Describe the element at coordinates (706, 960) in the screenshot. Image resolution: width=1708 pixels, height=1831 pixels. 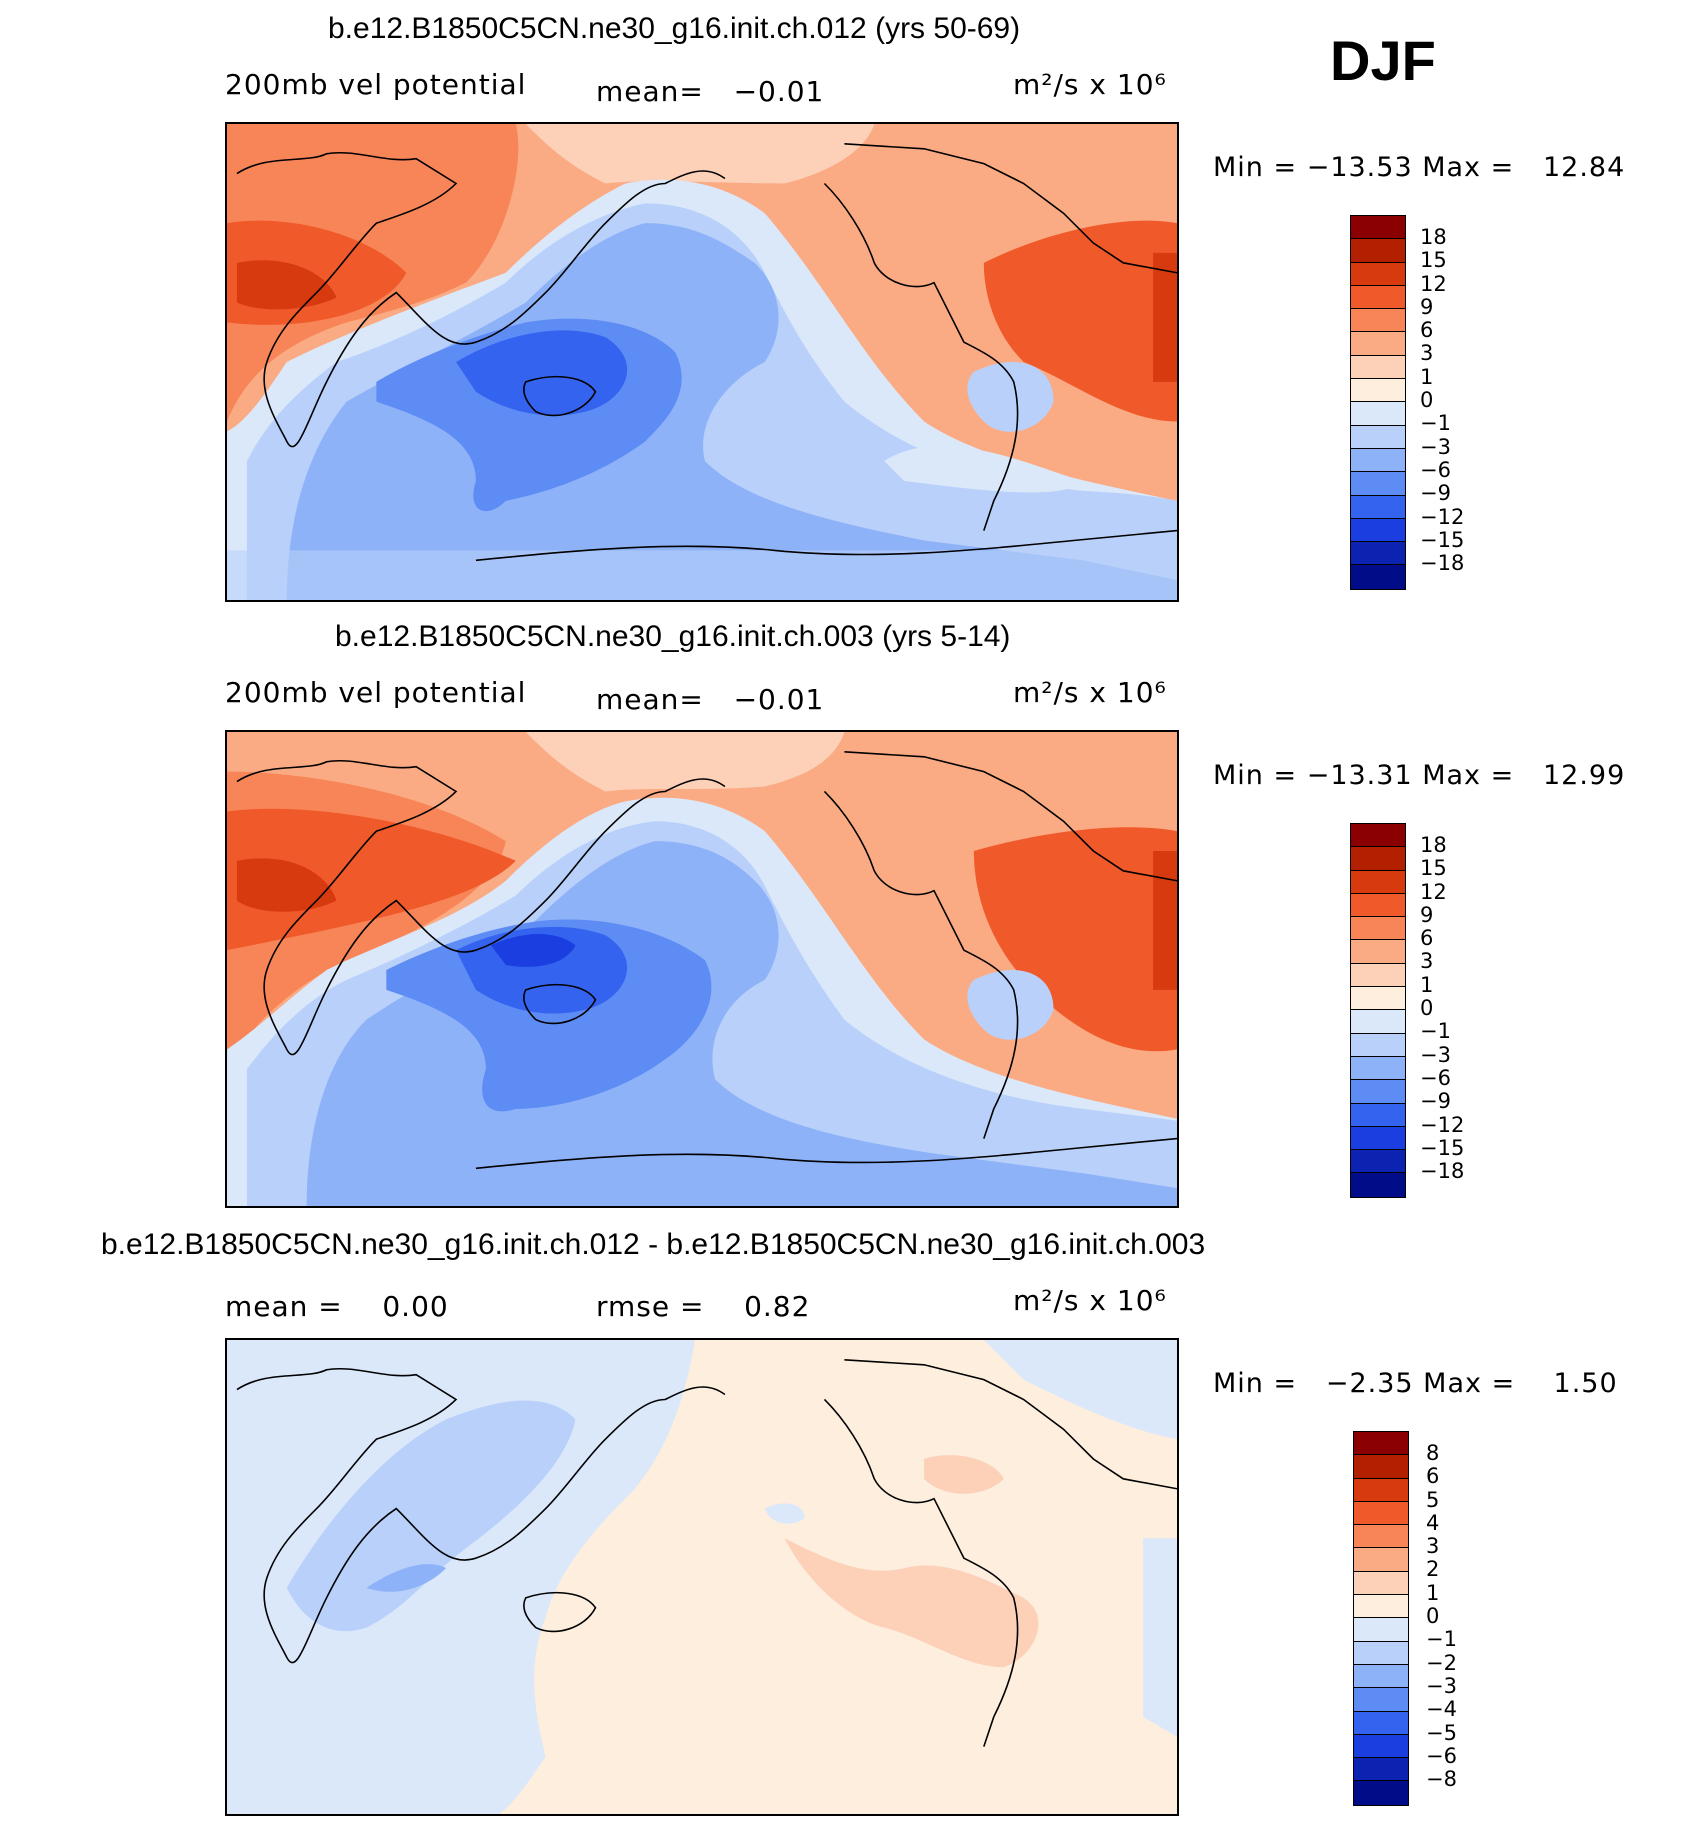
I see `panel-2-coastlines` at that location.